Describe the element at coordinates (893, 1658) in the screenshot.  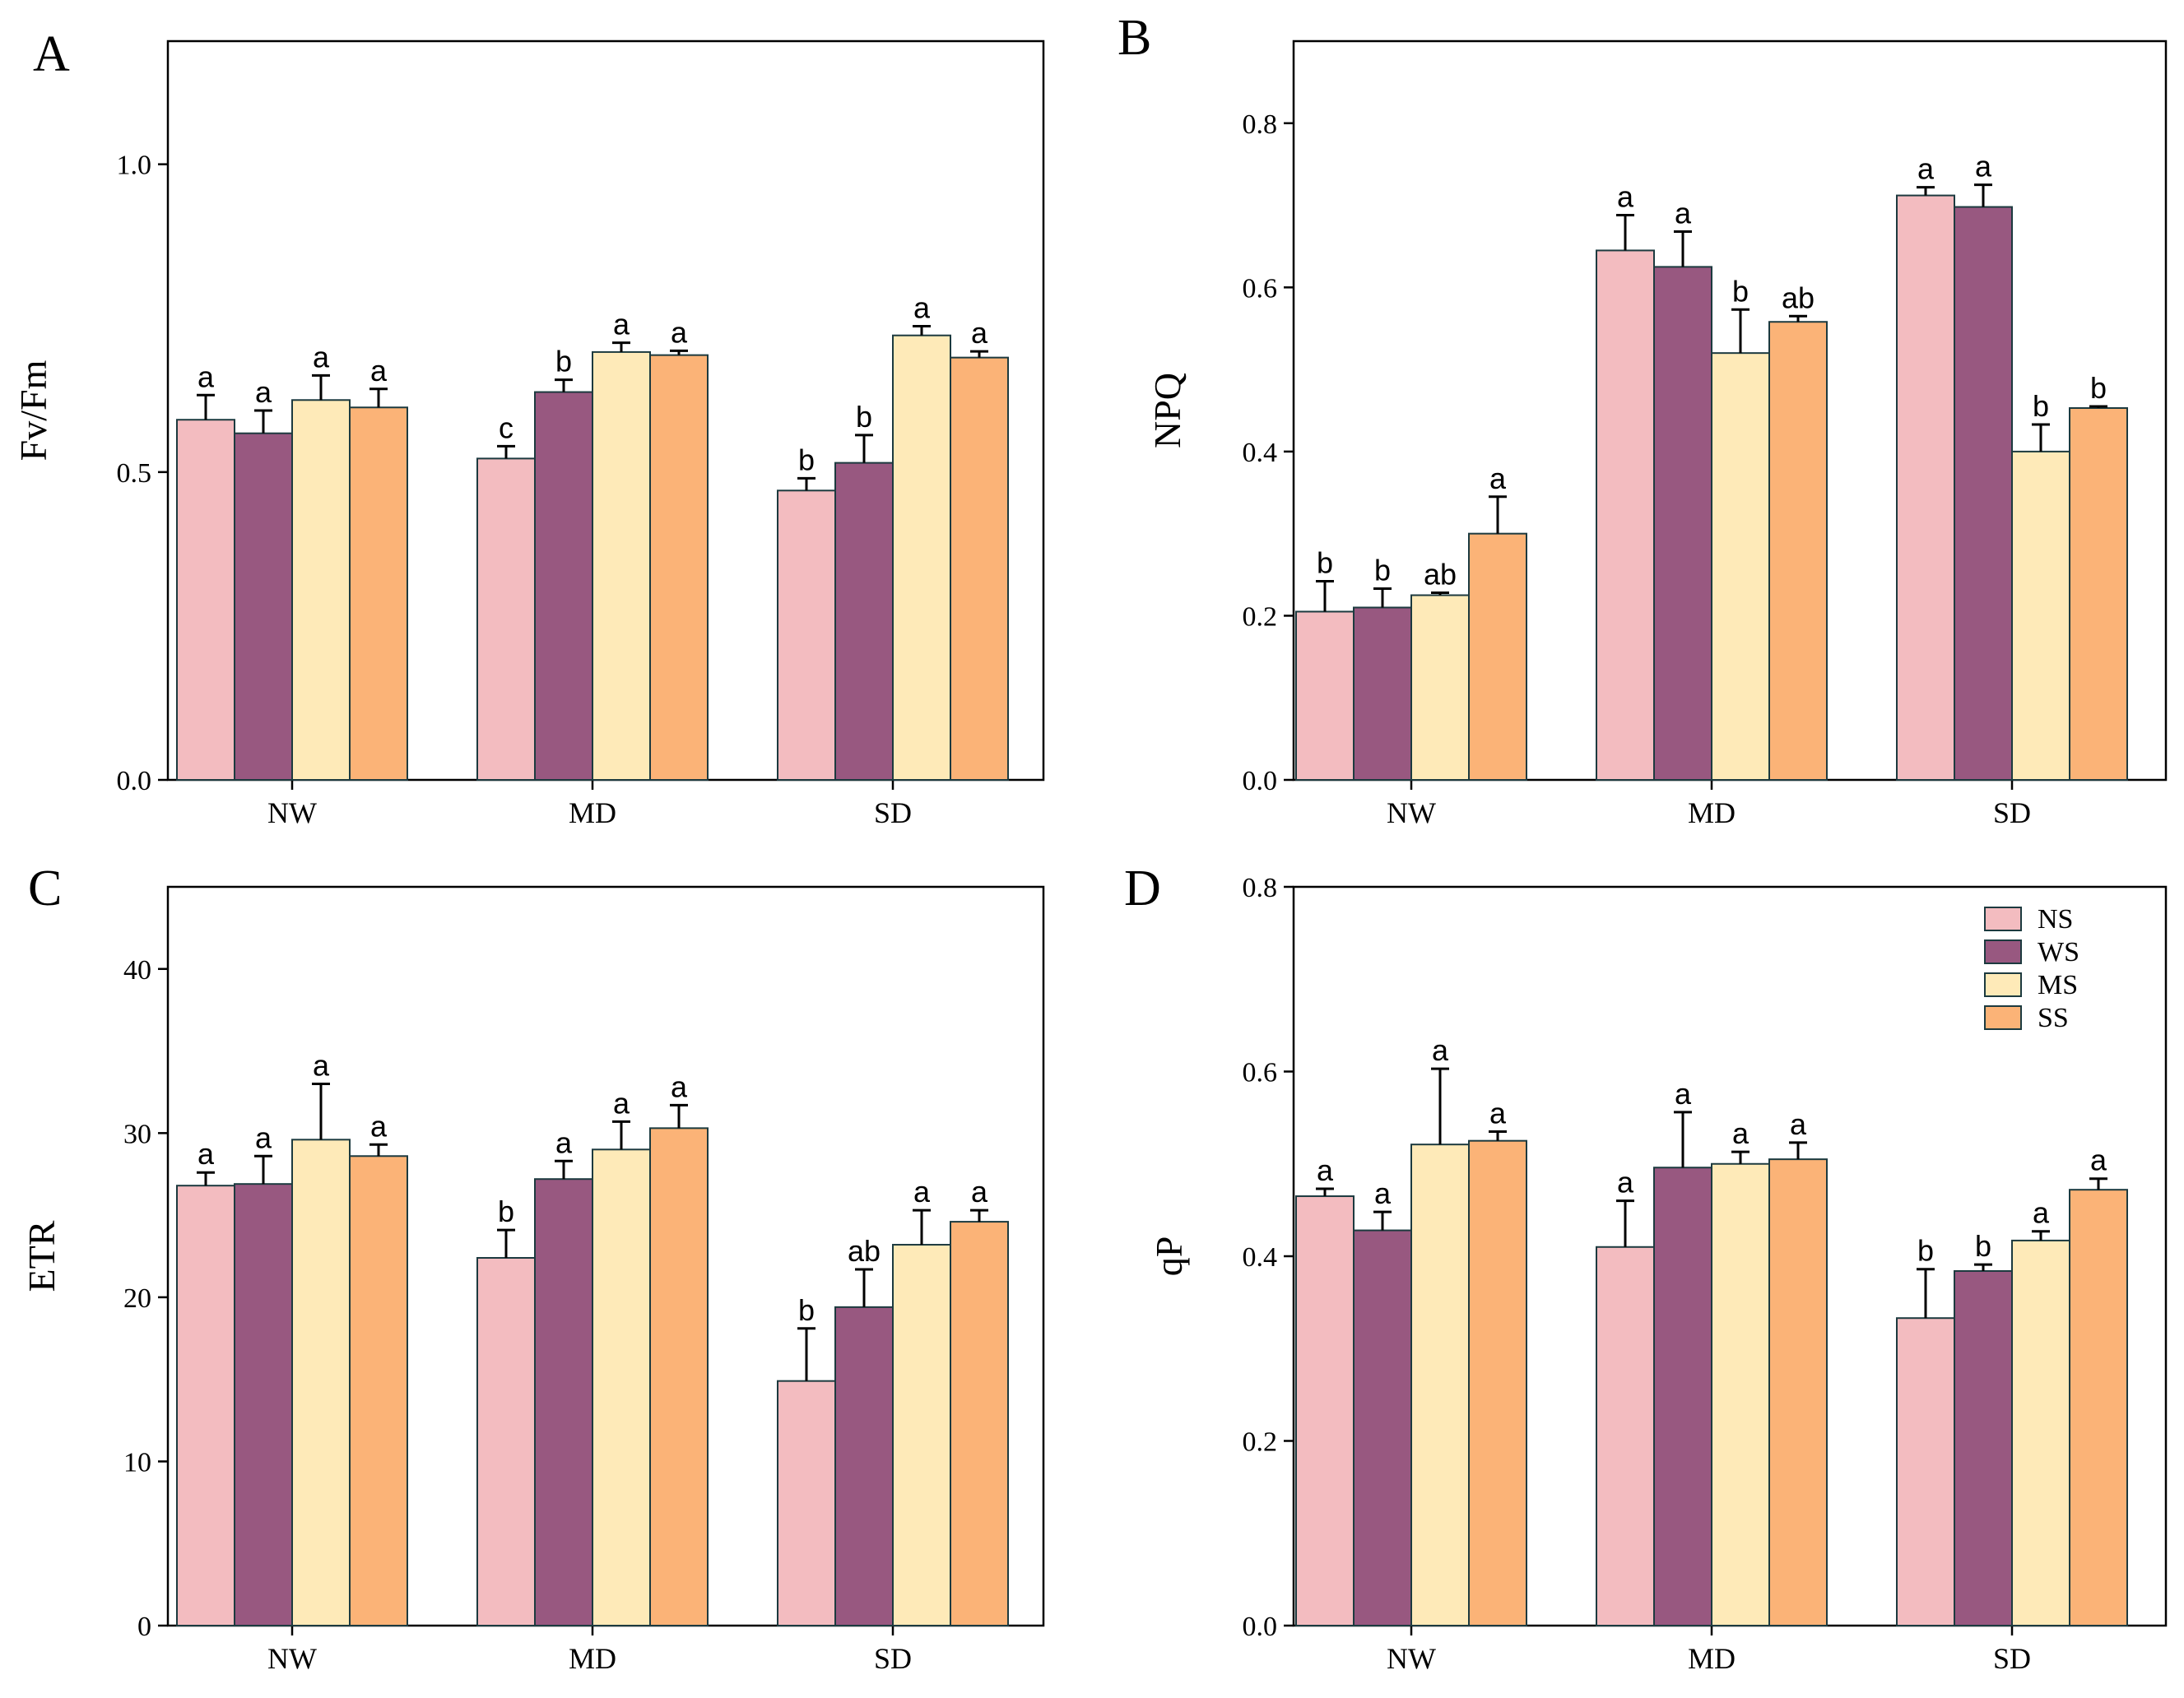
I see `panel-c-category-label: SD` at that location.